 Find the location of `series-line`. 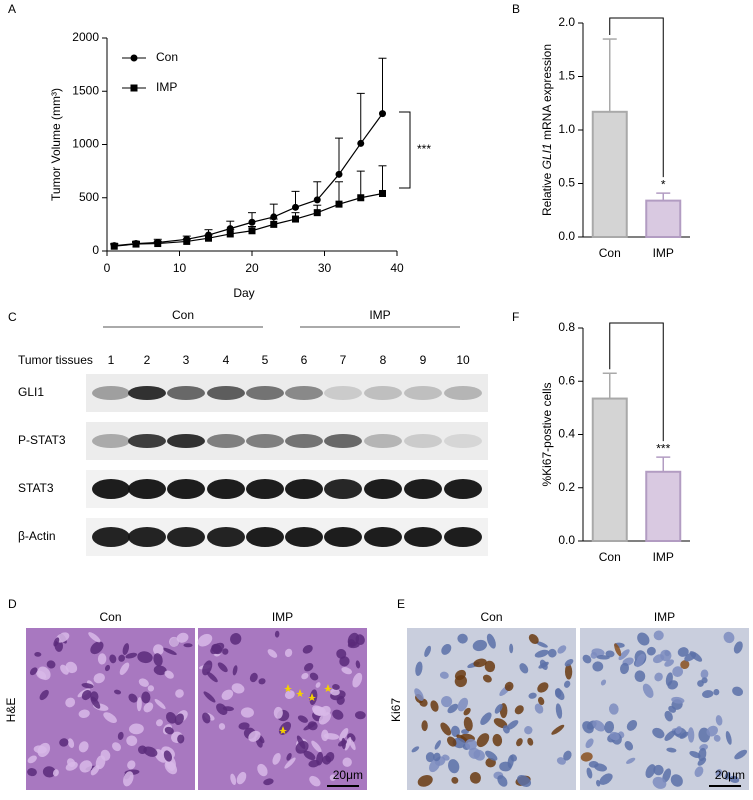

series-line is located at coordinates (248, 180).